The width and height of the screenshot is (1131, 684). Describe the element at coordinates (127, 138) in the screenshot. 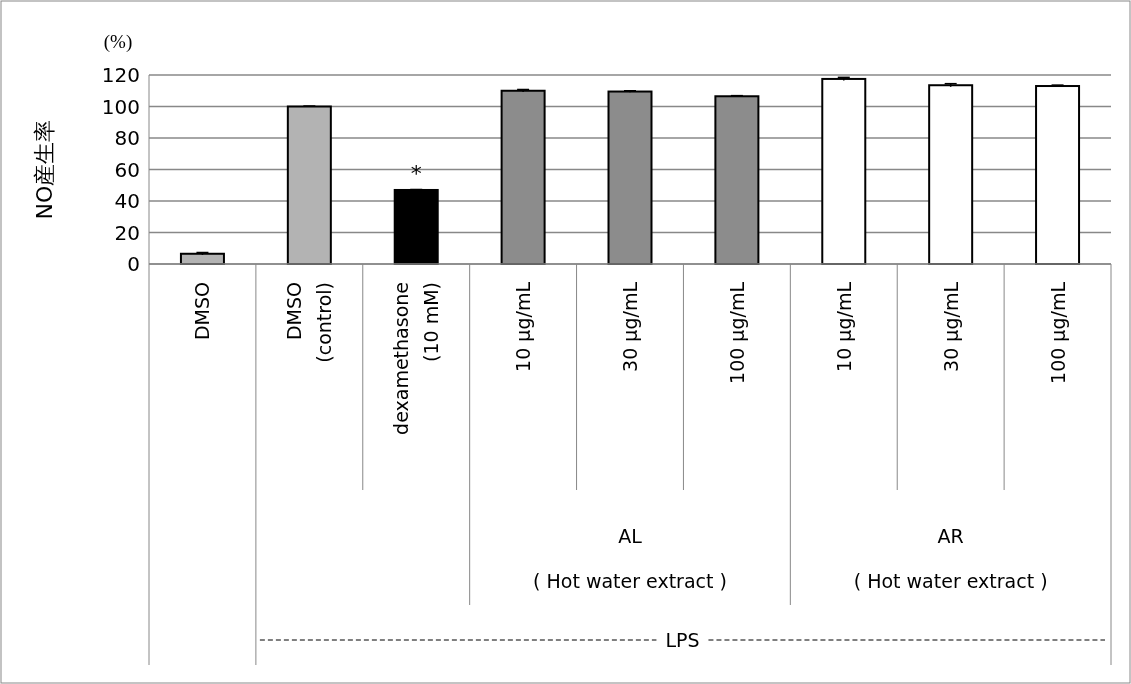

I see `y-tick-label: 80` at that location.